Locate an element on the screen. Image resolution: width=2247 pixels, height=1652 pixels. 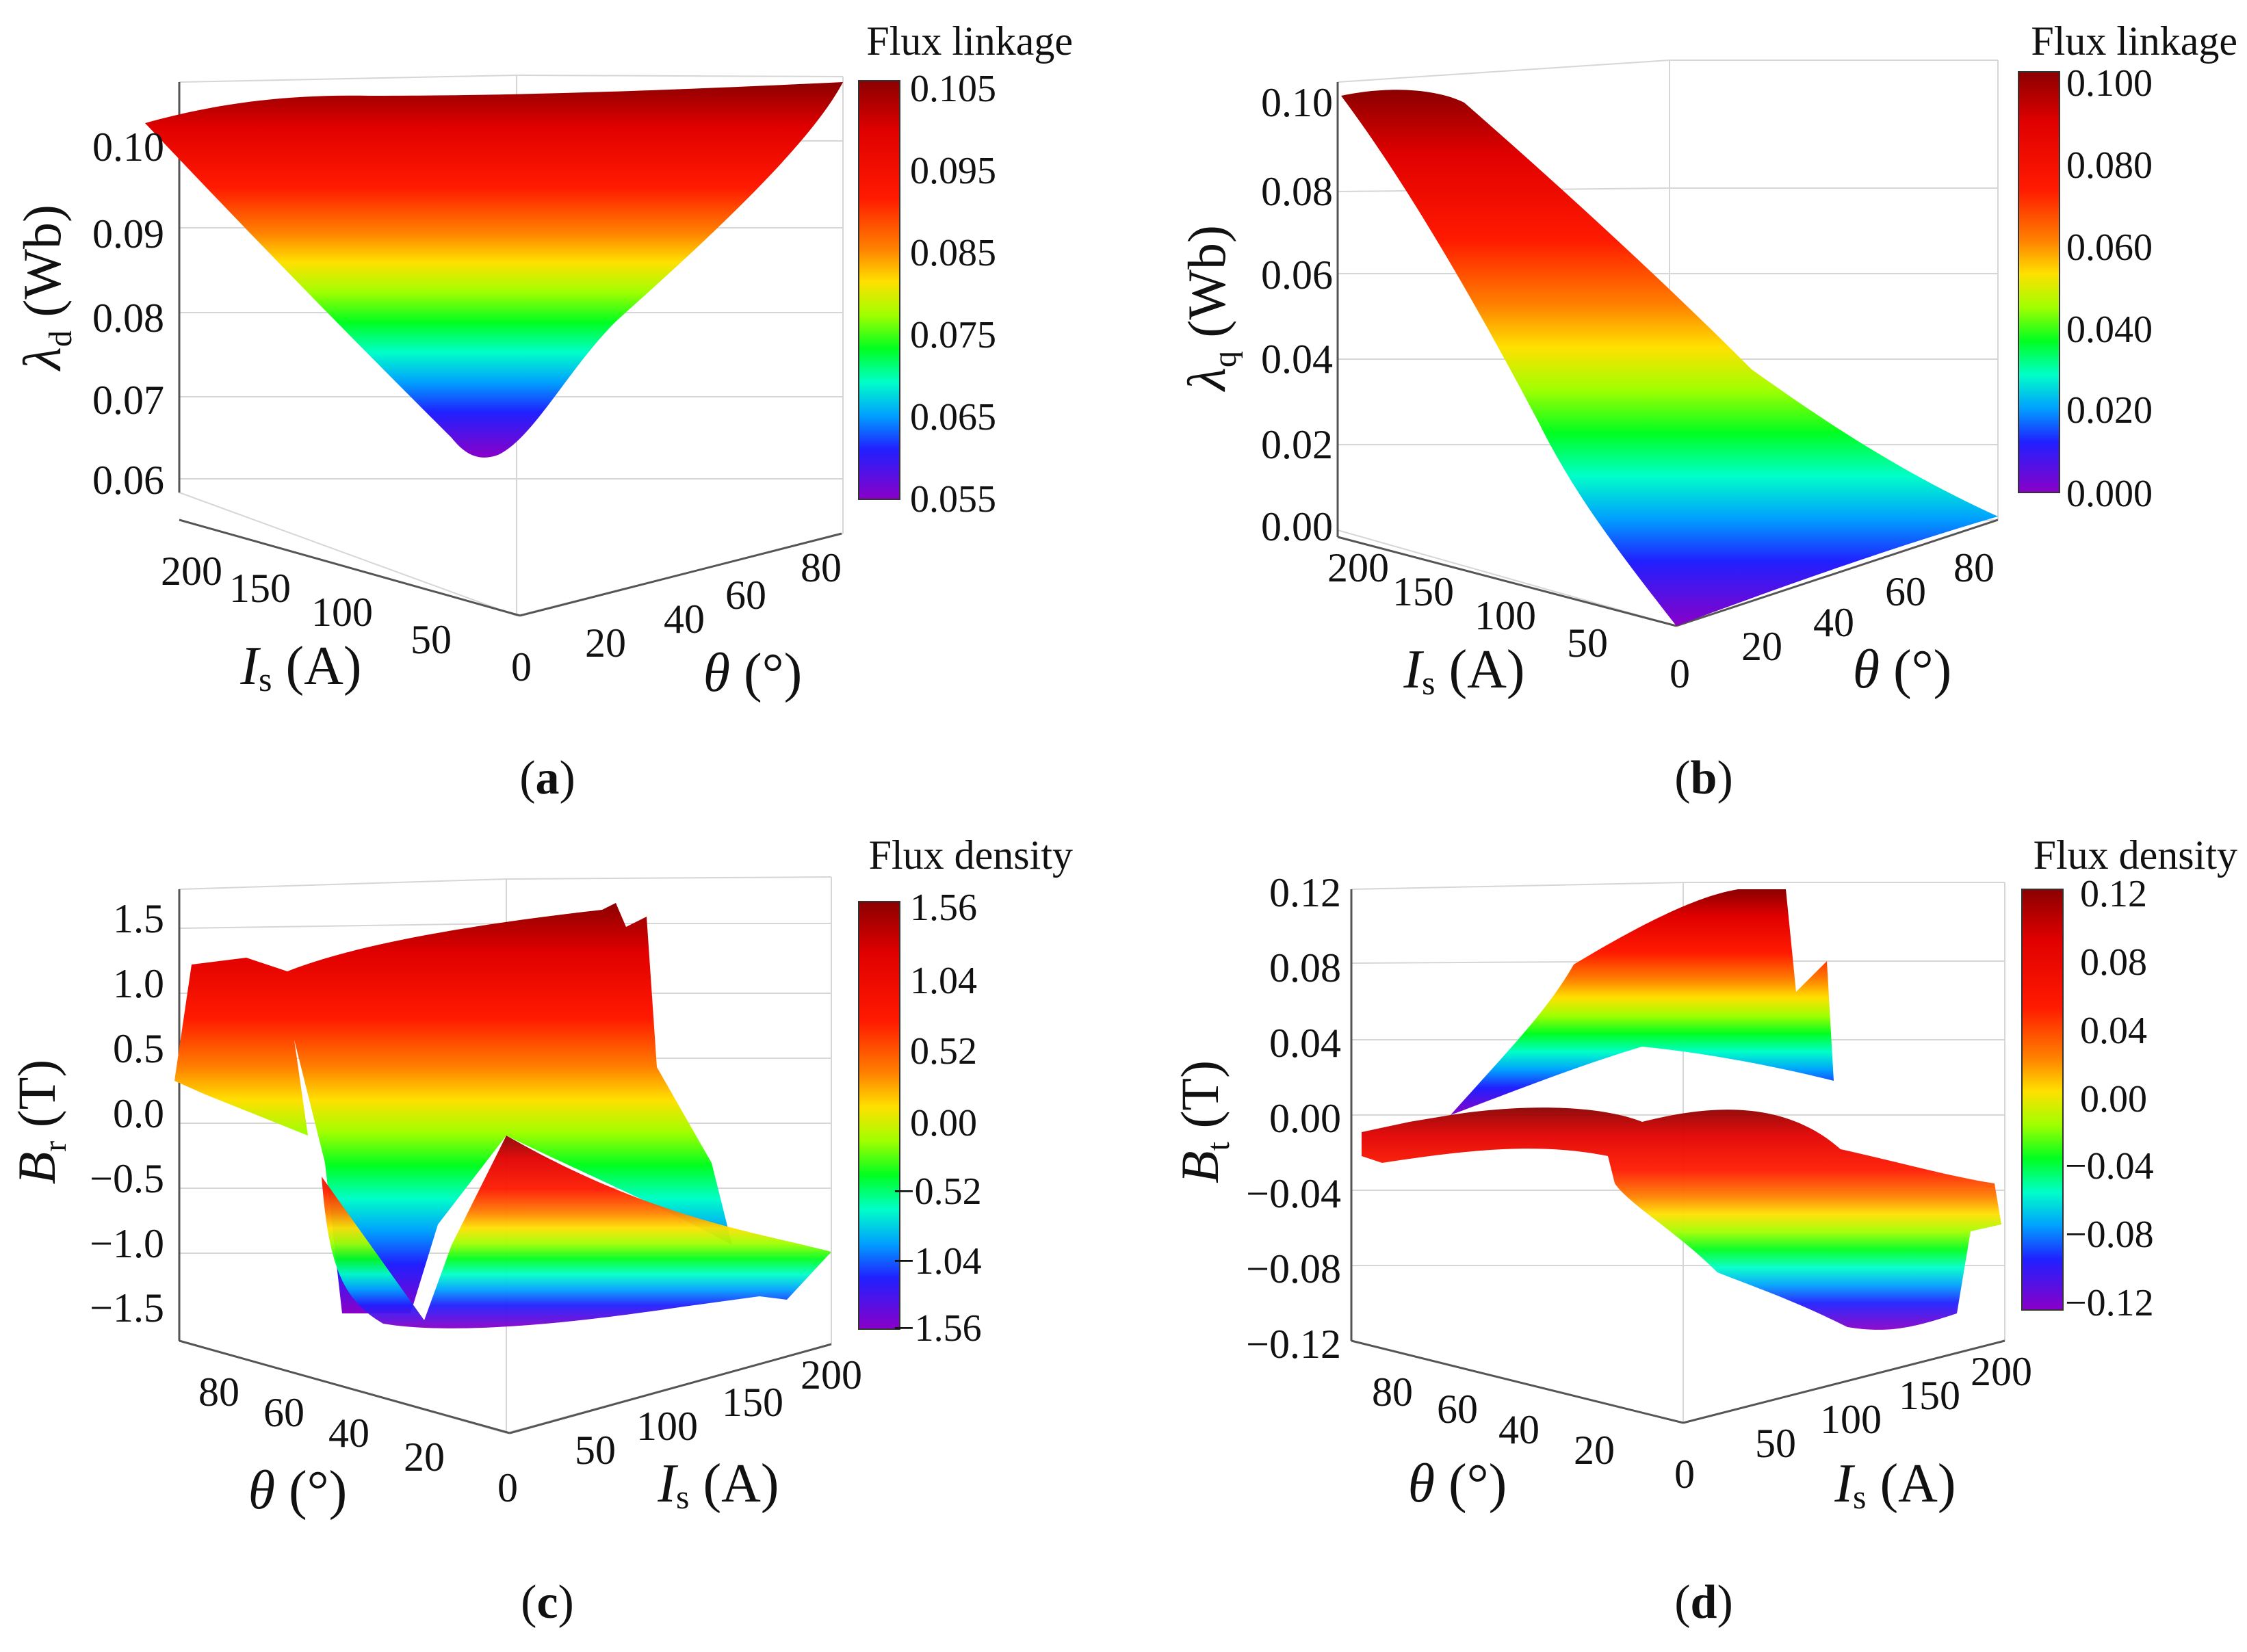
panel-c-right-ticks: 50 100 150 200 is located at coordinates (718, 1413).